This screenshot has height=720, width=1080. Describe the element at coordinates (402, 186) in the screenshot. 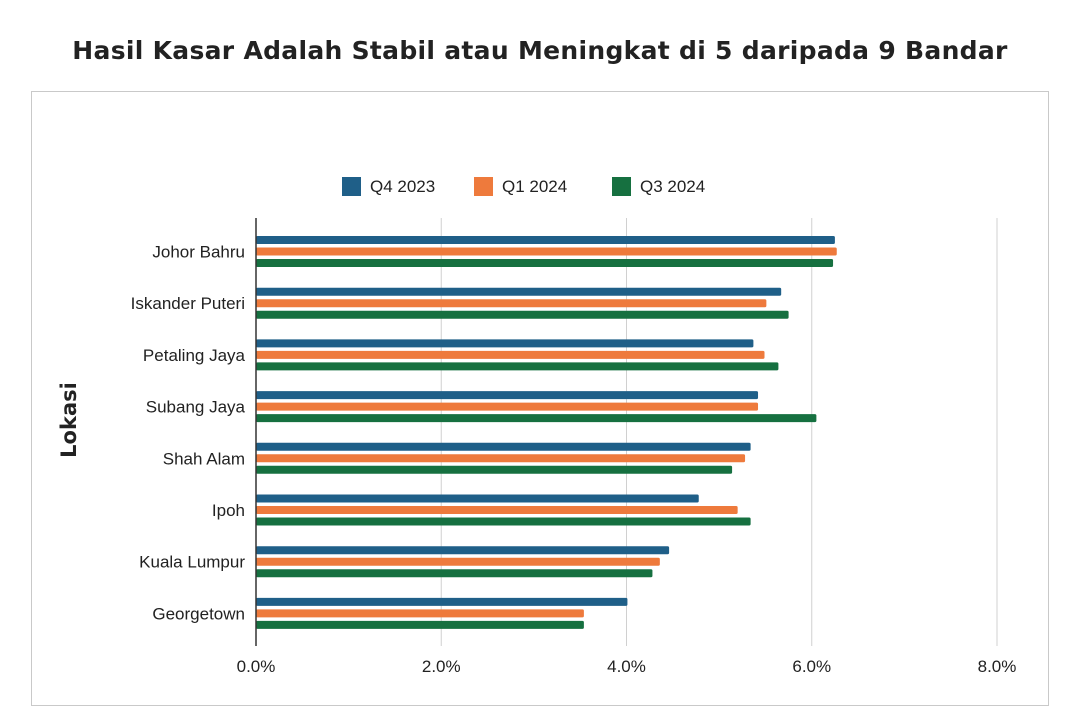

I see `legend-label: Q4 2023` at that location.